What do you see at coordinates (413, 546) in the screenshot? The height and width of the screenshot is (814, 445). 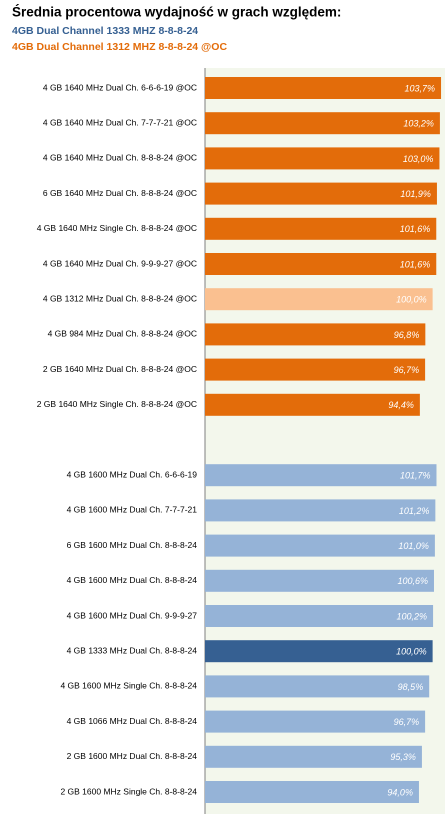 I see `value-label: 101,0%` at bounding box center [413, 546].